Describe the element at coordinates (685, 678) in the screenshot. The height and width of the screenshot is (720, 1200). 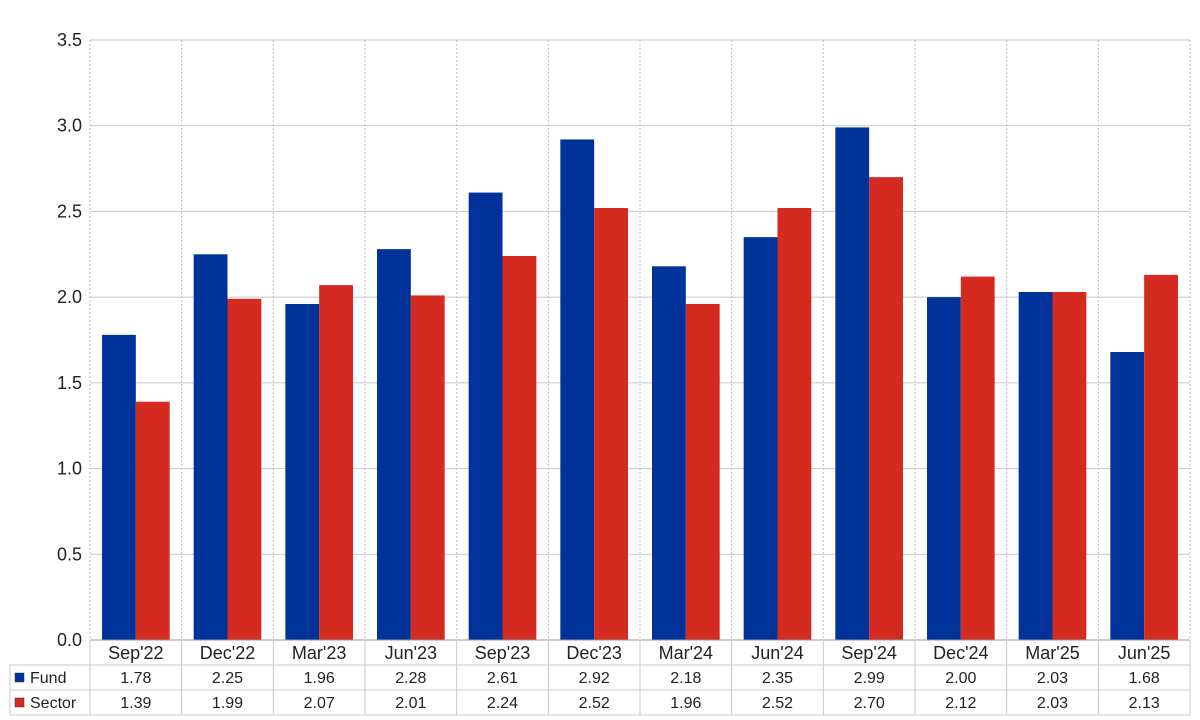
I see `data-label-fund: 2.18` at that location.